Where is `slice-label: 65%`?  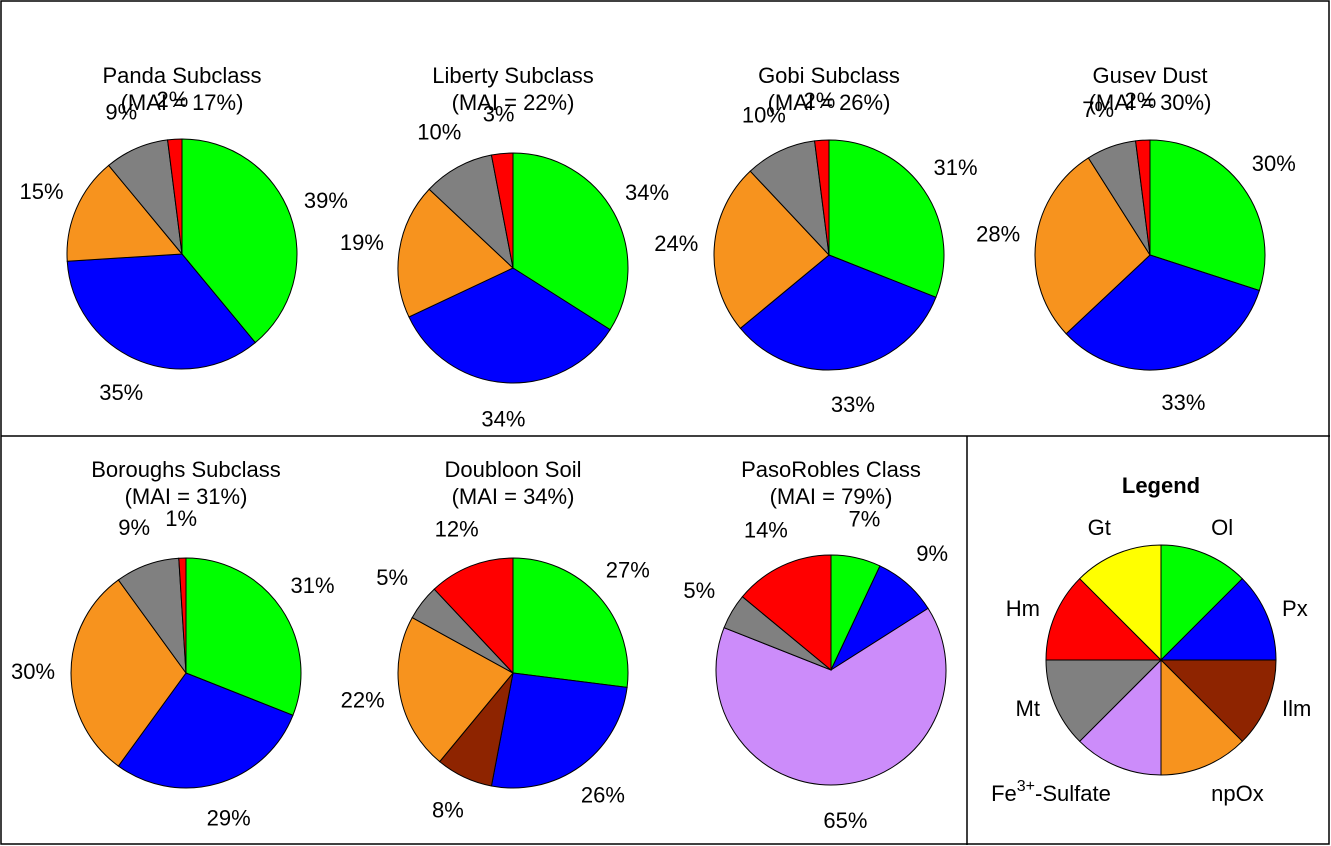 slice-label: 65% is located at coordinates (845, 820).